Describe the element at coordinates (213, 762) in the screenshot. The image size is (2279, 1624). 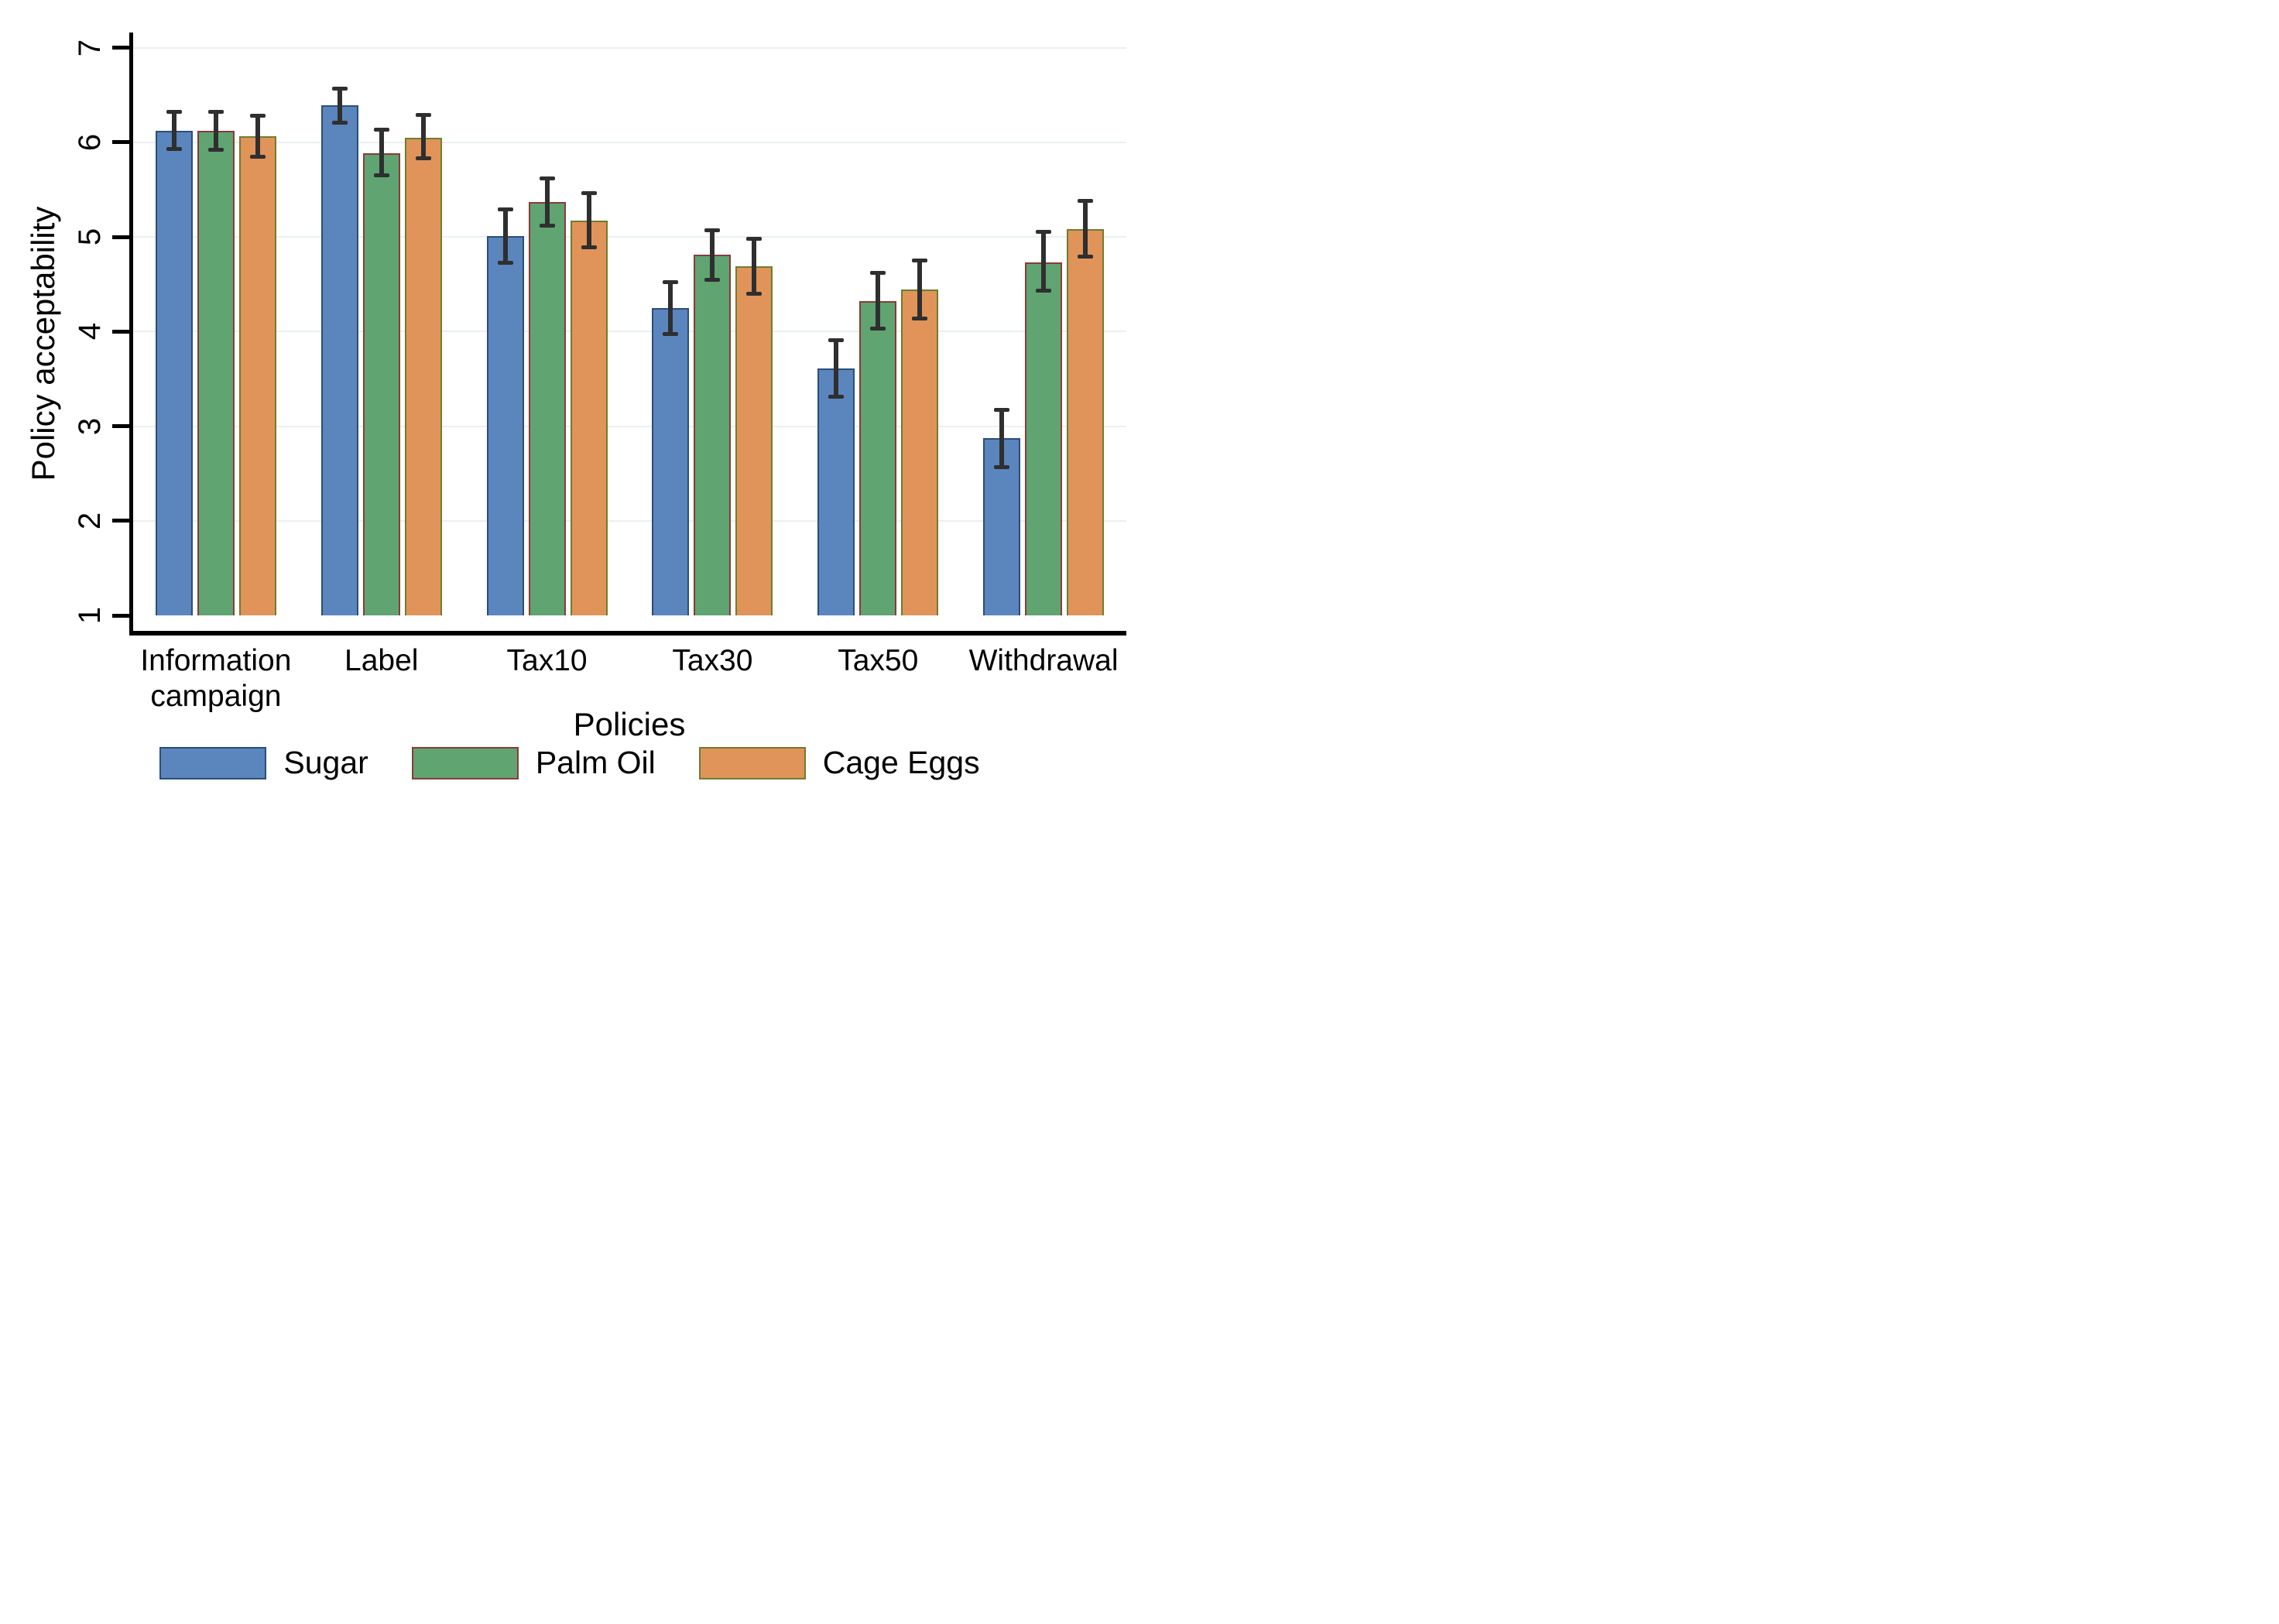
I see `legend-swatch-sugar` at that location.